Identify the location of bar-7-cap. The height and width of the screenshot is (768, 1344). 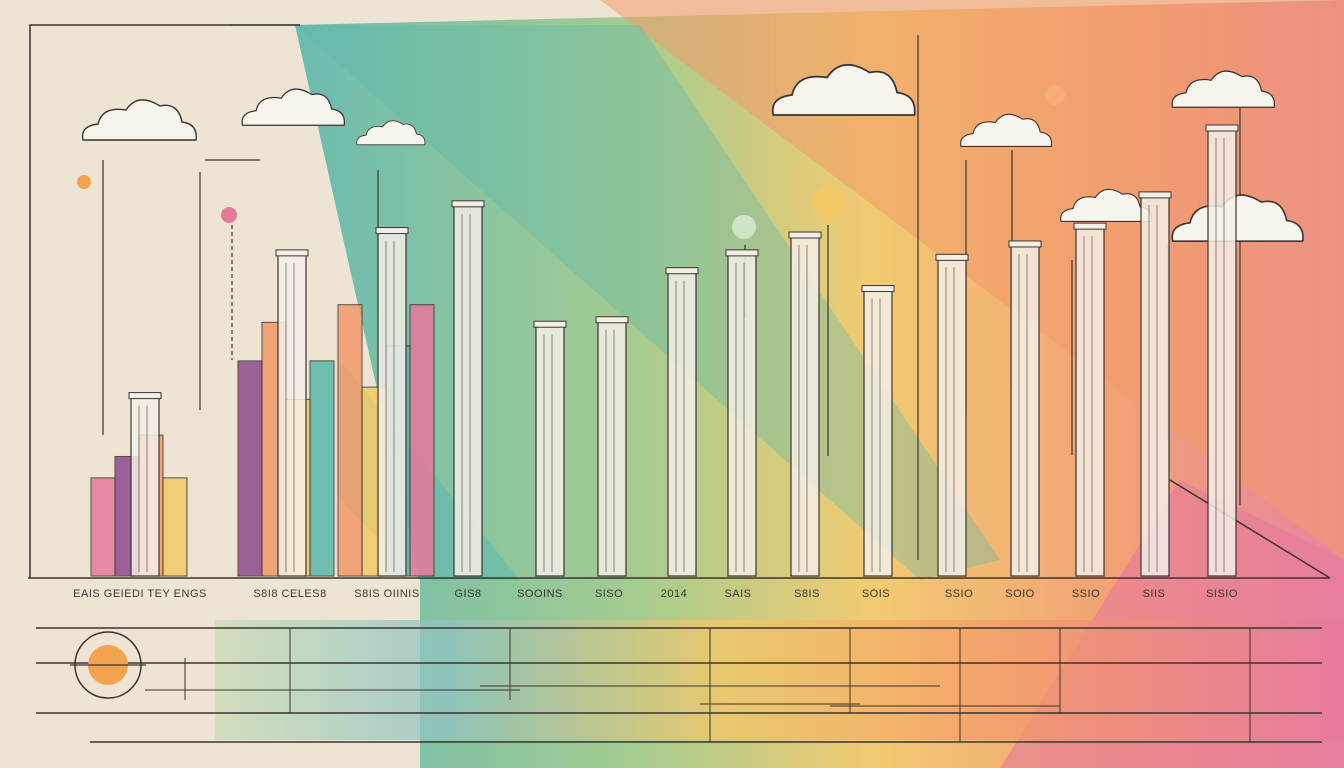
(682, 271).